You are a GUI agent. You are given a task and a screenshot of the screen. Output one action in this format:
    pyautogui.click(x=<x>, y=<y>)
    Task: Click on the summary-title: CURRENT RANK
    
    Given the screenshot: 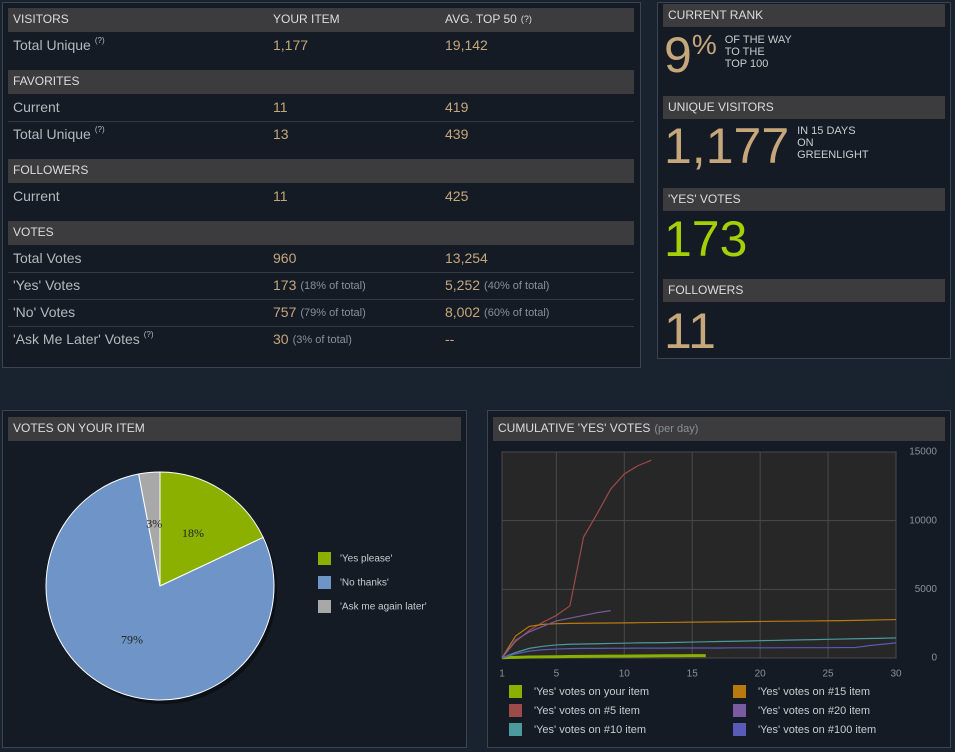 What is the action you would take?
    pyautogui.click(x=715, y=15)
    